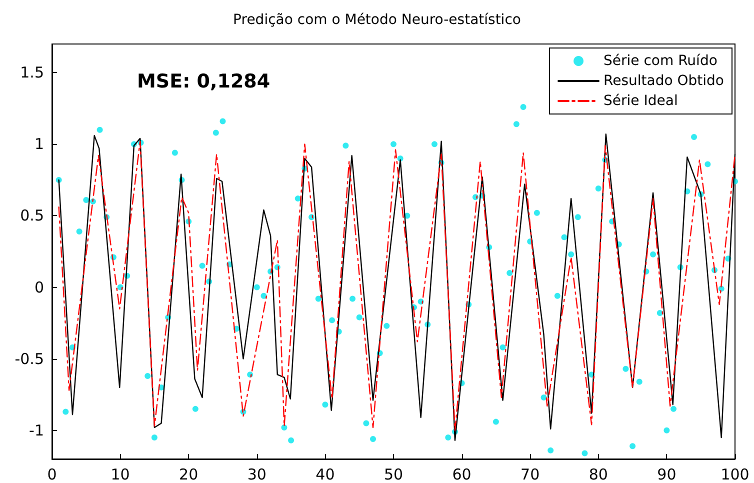 This screenshot has width=754, height=483. I want to click on annotation: MSE: 0,1284, so click(203, 81).